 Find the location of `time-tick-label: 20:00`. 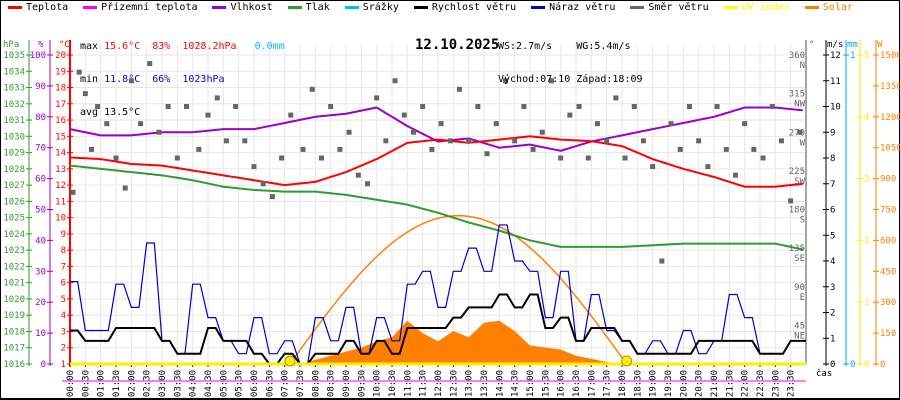

time-tick-label: 20:00 is located at coordinates (684, 383).